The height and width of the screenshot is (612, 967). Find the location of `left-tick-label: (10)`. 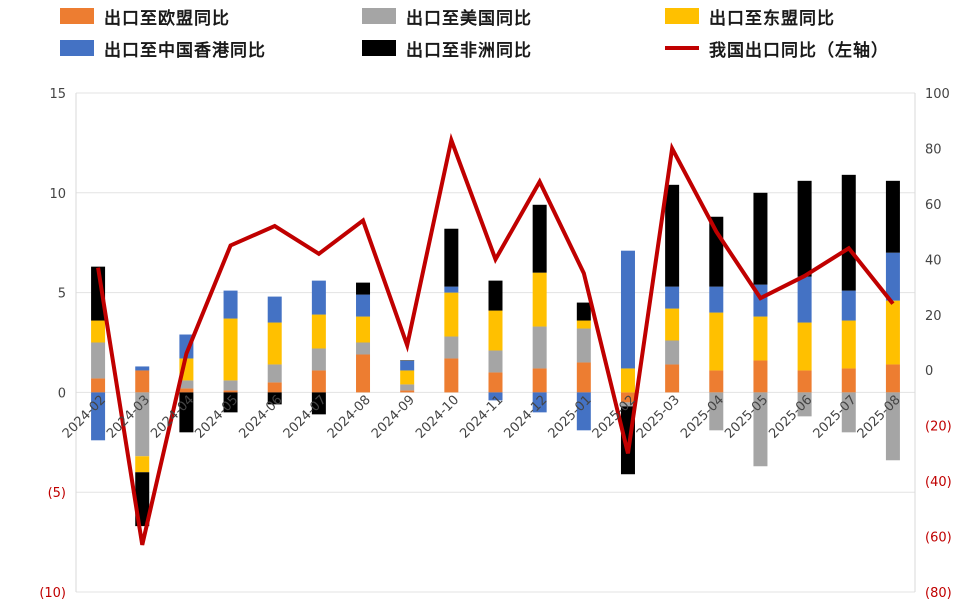

left-tick-label: (10) is located at coordinates (52, 593).